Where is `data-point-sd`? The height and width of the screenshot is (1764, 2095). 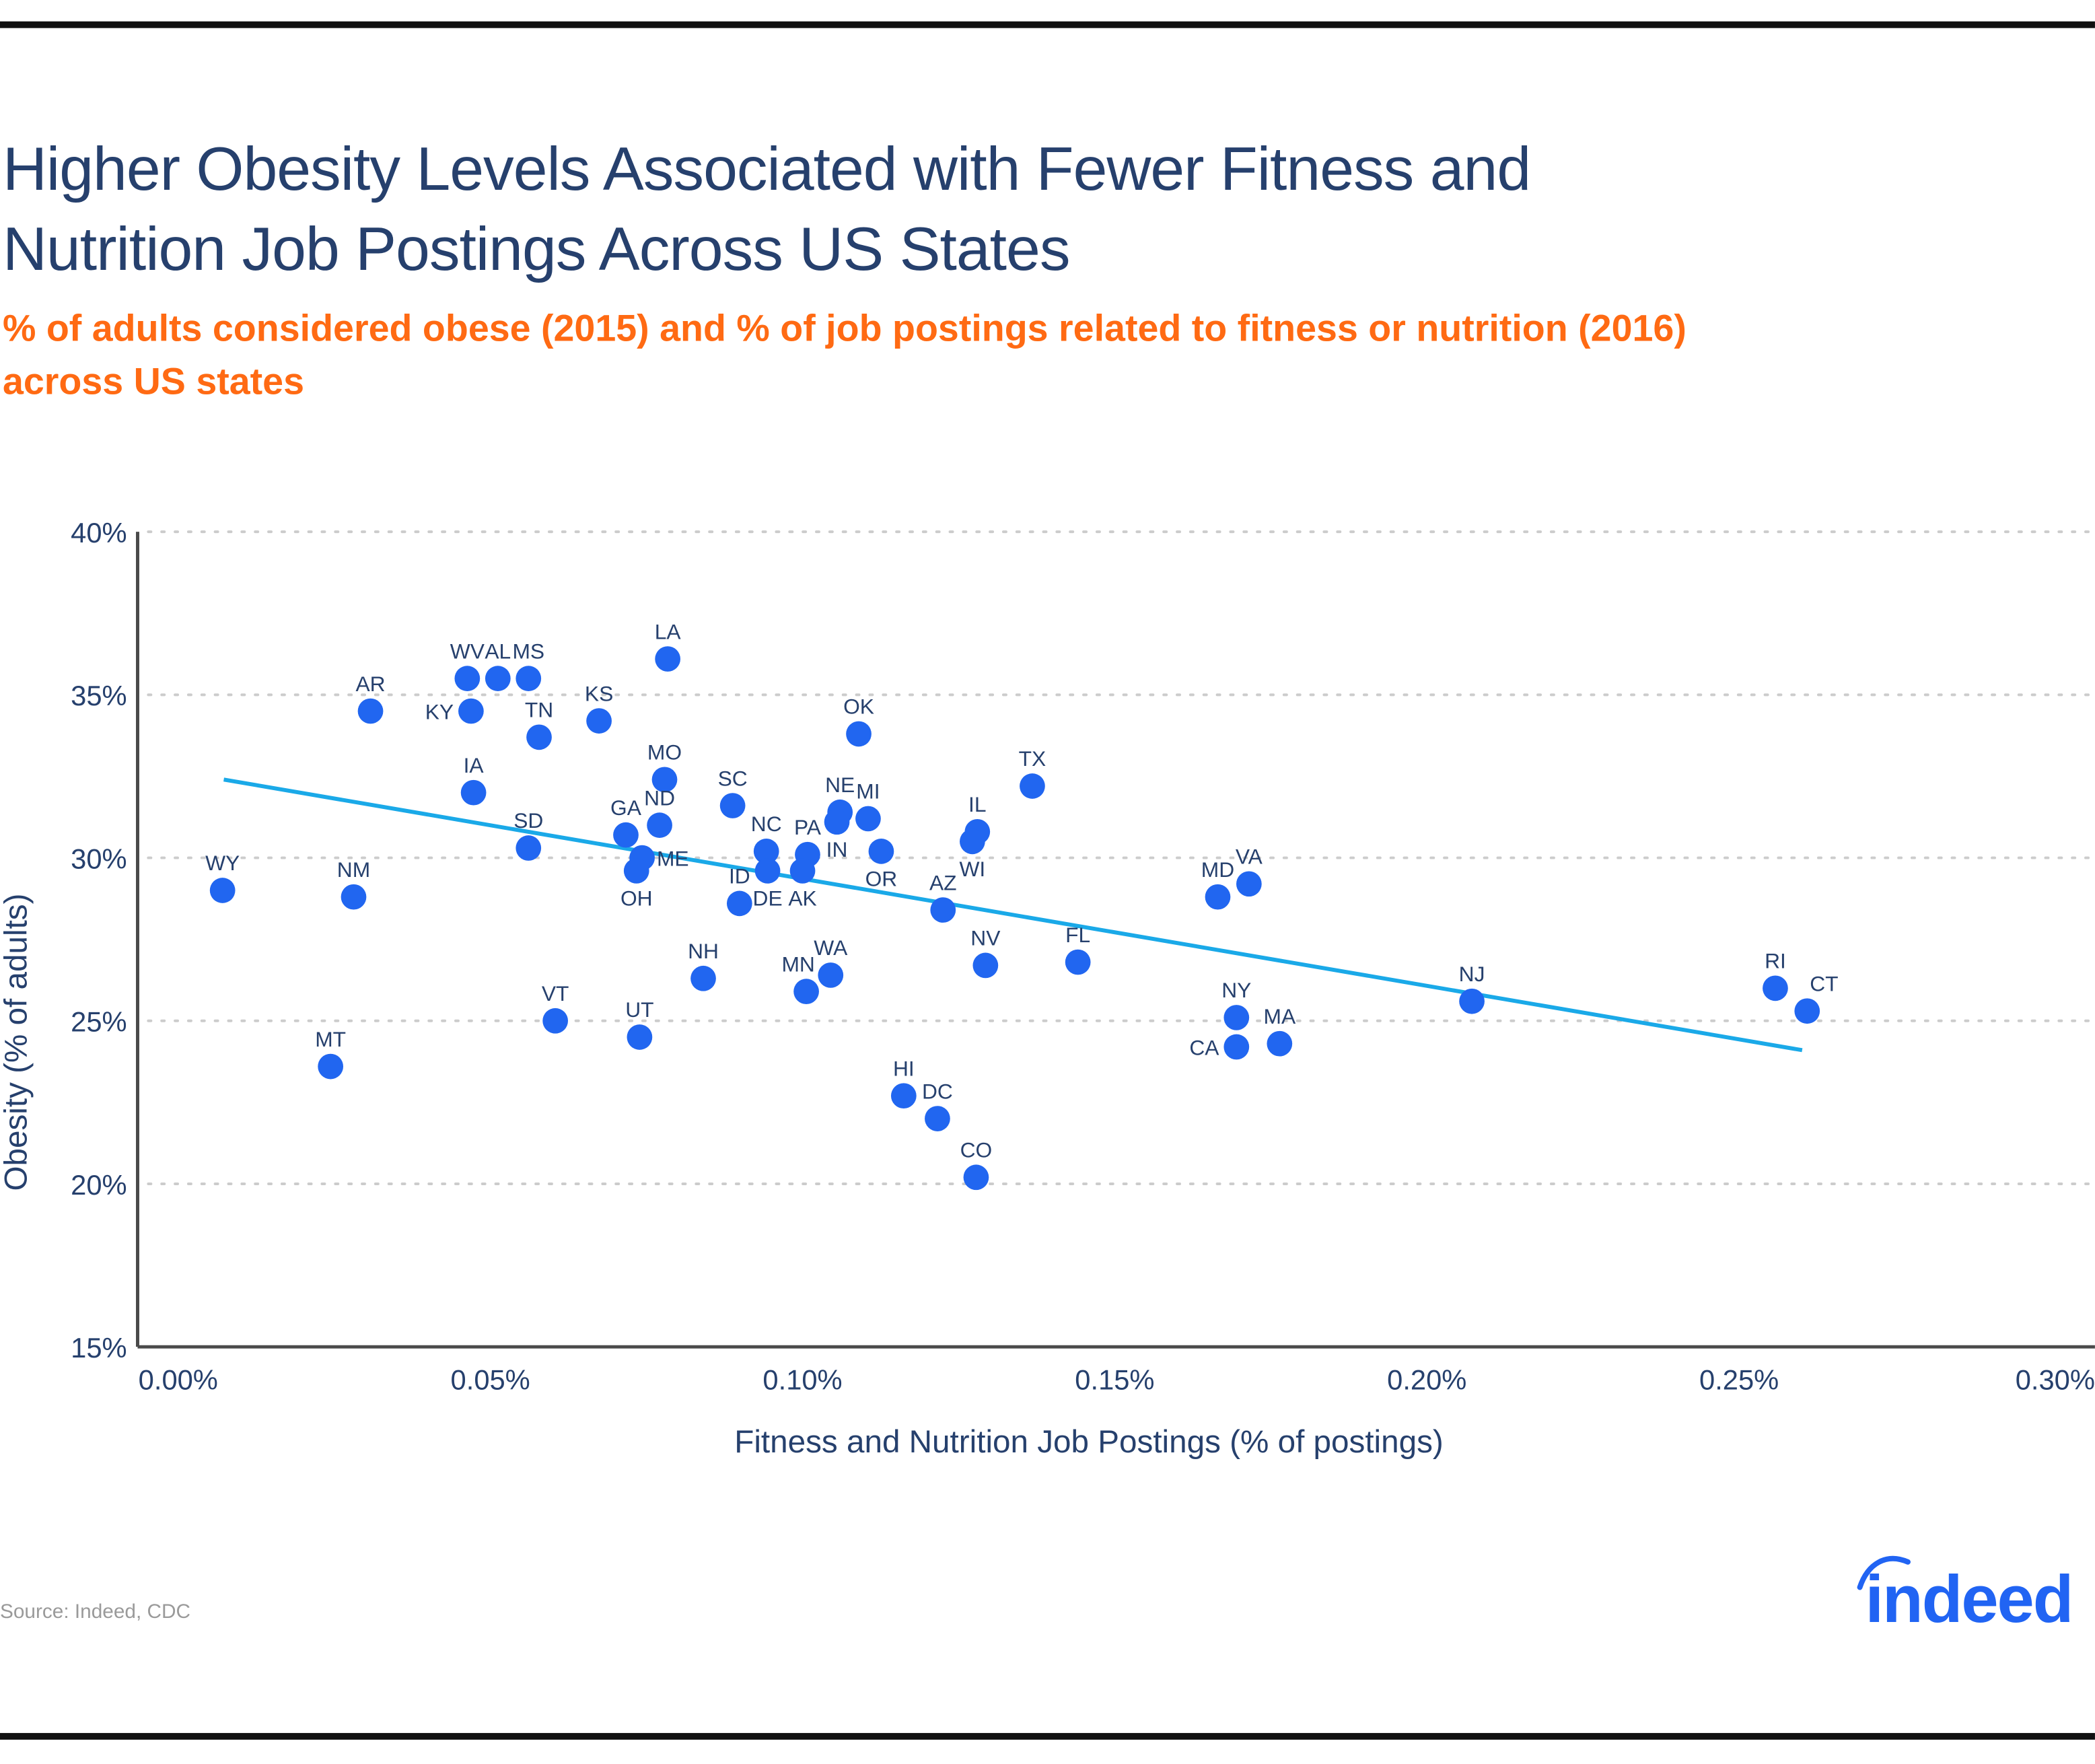 data-point-sd is located at coordinates (529, 848).